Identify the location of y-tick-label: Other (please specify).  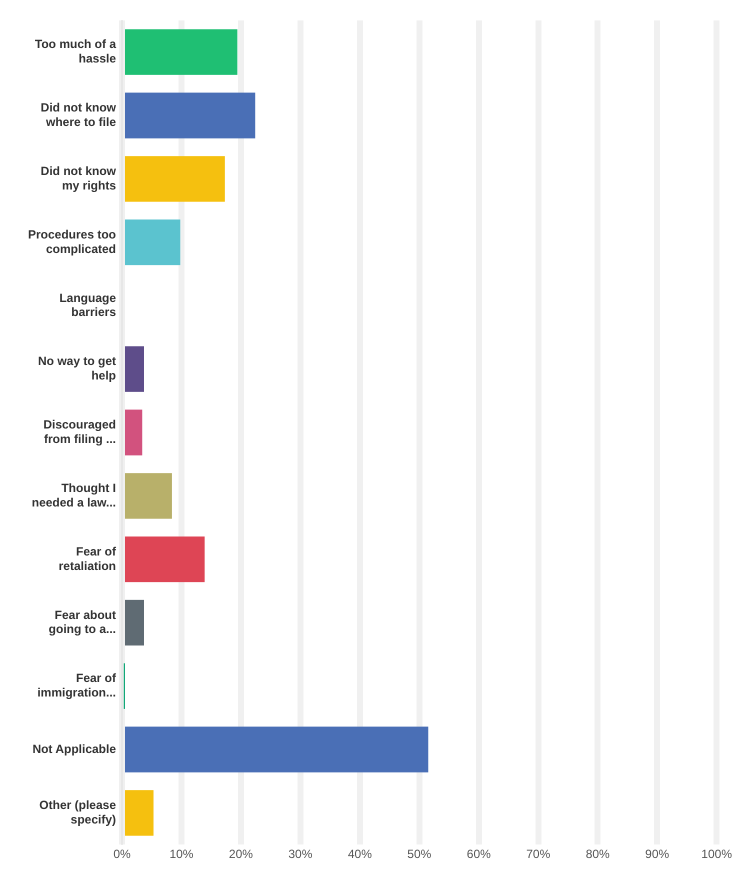
(77, 812).